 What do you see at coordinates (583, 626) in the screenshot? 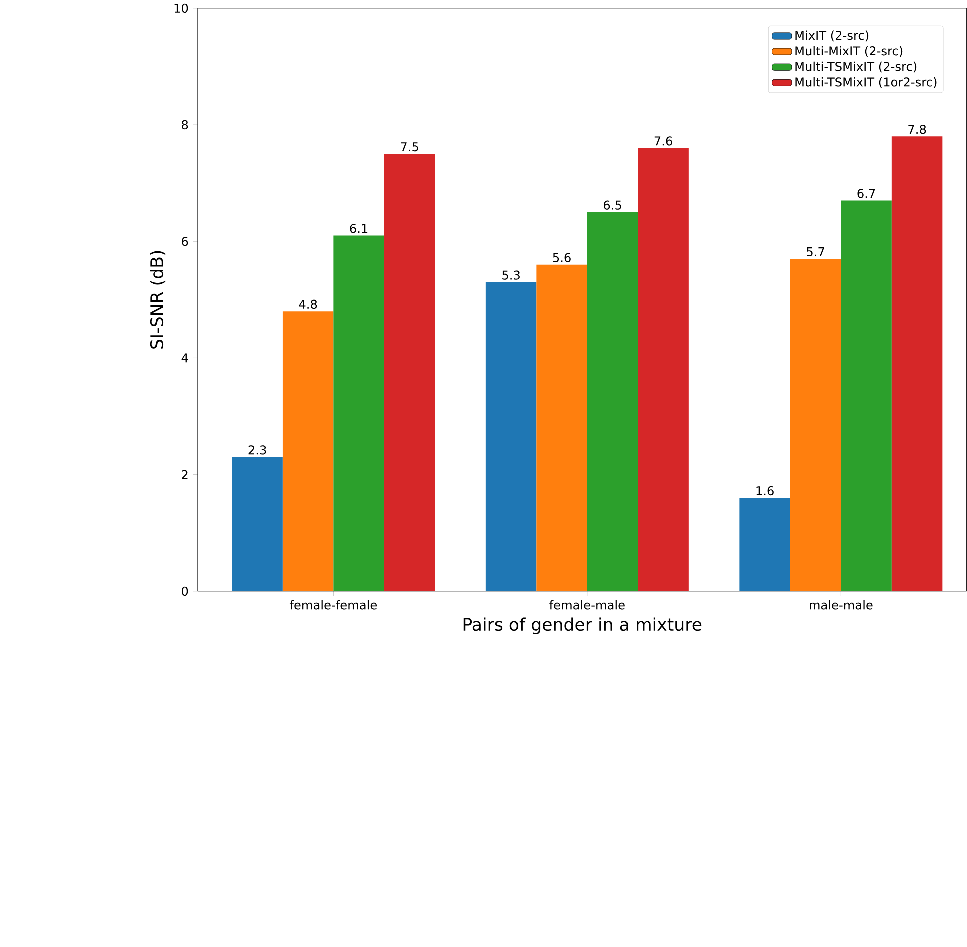
I see `x-axis-title: Pairs of gender in a mixture` at bounding box center [583, 626].